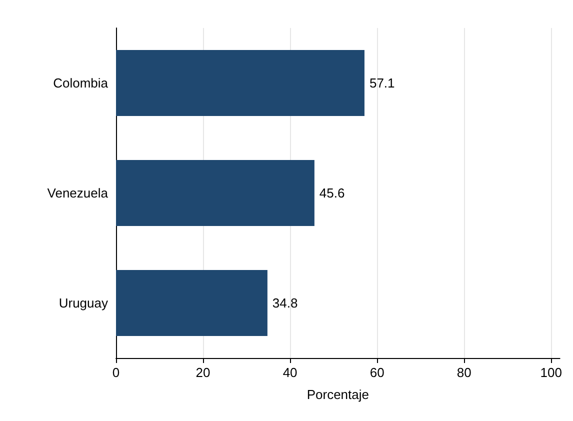  What do you see at coordinates (551, 372) in the screenshot?
I see `x-tick-label: 100` at bounding box center [551, 372].